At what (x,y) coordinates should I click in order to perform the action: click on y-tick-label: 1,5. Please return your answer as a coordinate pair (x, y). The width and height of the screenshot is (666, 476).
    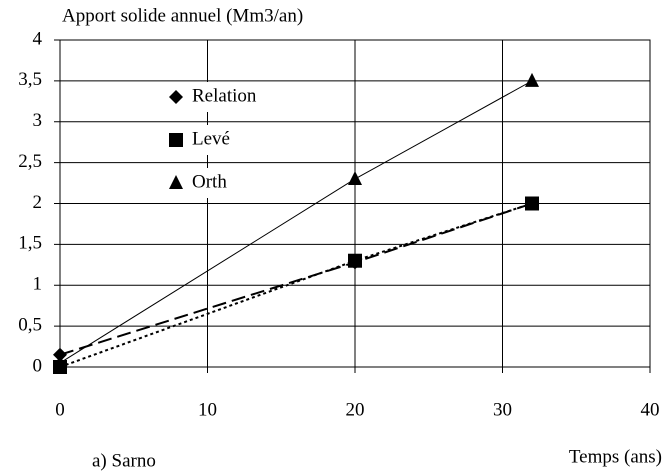
    Looking at the image, I should click on (30, 243).